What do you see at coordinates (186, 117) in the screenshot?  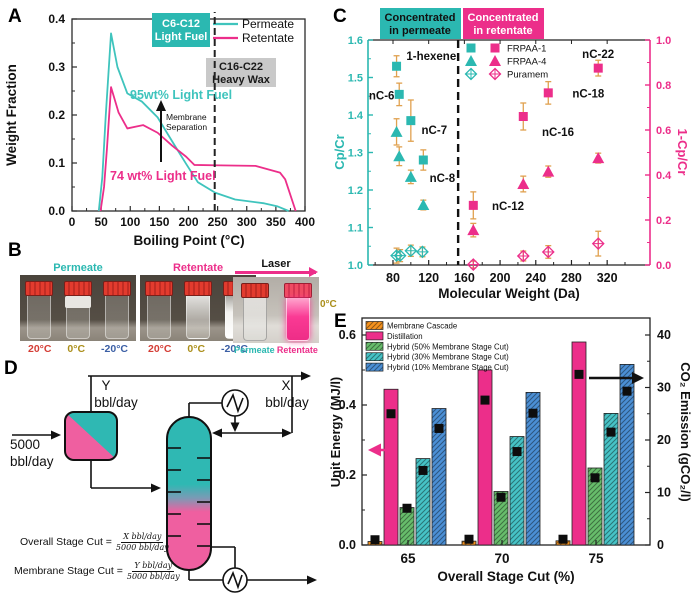 I see `svg-text: Membrane` at bounding box center [186, 117].